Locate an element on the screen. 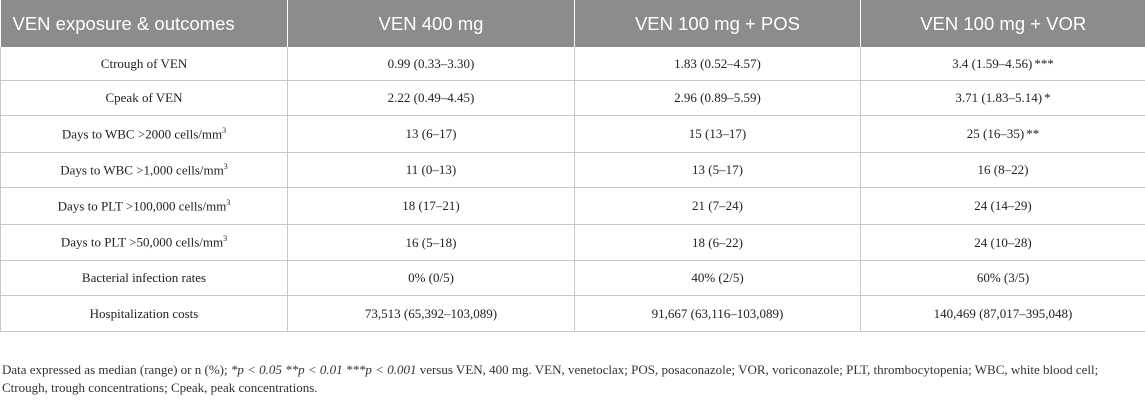 This screenshot has height=401, width=1145. cell-ven-100-pos-text: 21 (7–24) is located at coordinates (717, 205).